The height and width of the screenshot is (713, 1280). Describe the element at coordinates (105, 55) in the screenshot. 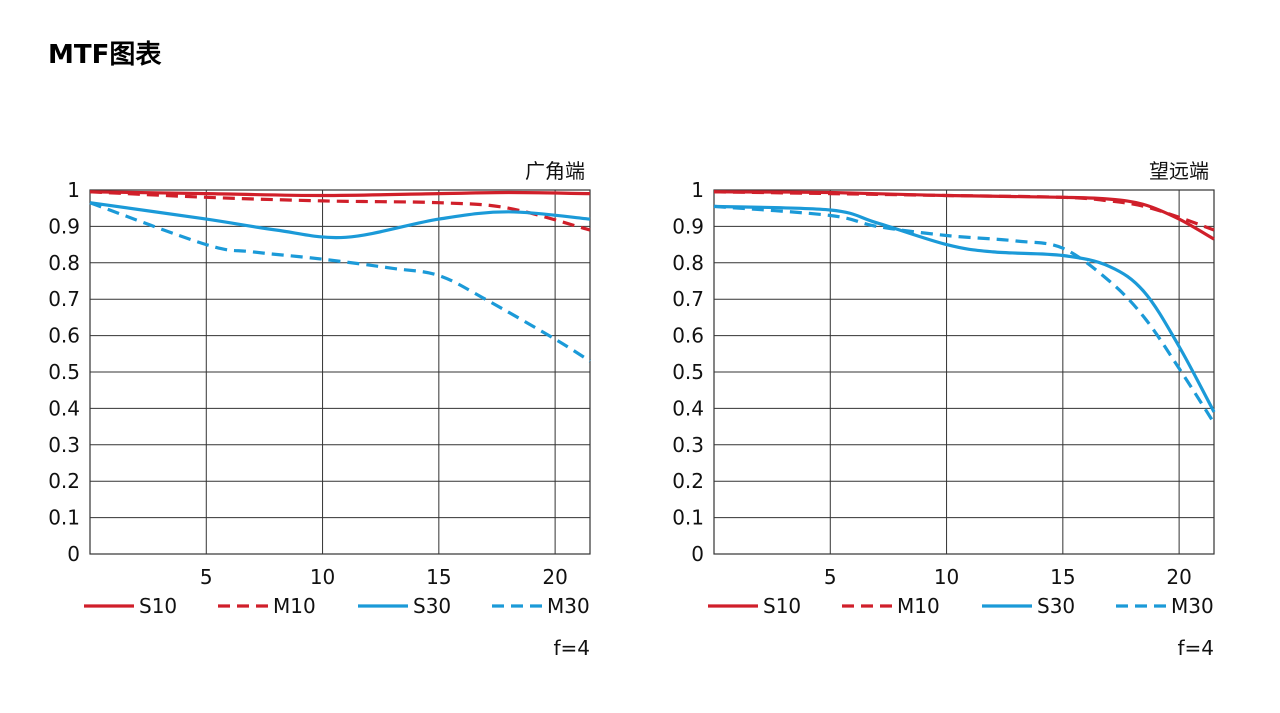

I see `page-title: MTF图表` at that location.